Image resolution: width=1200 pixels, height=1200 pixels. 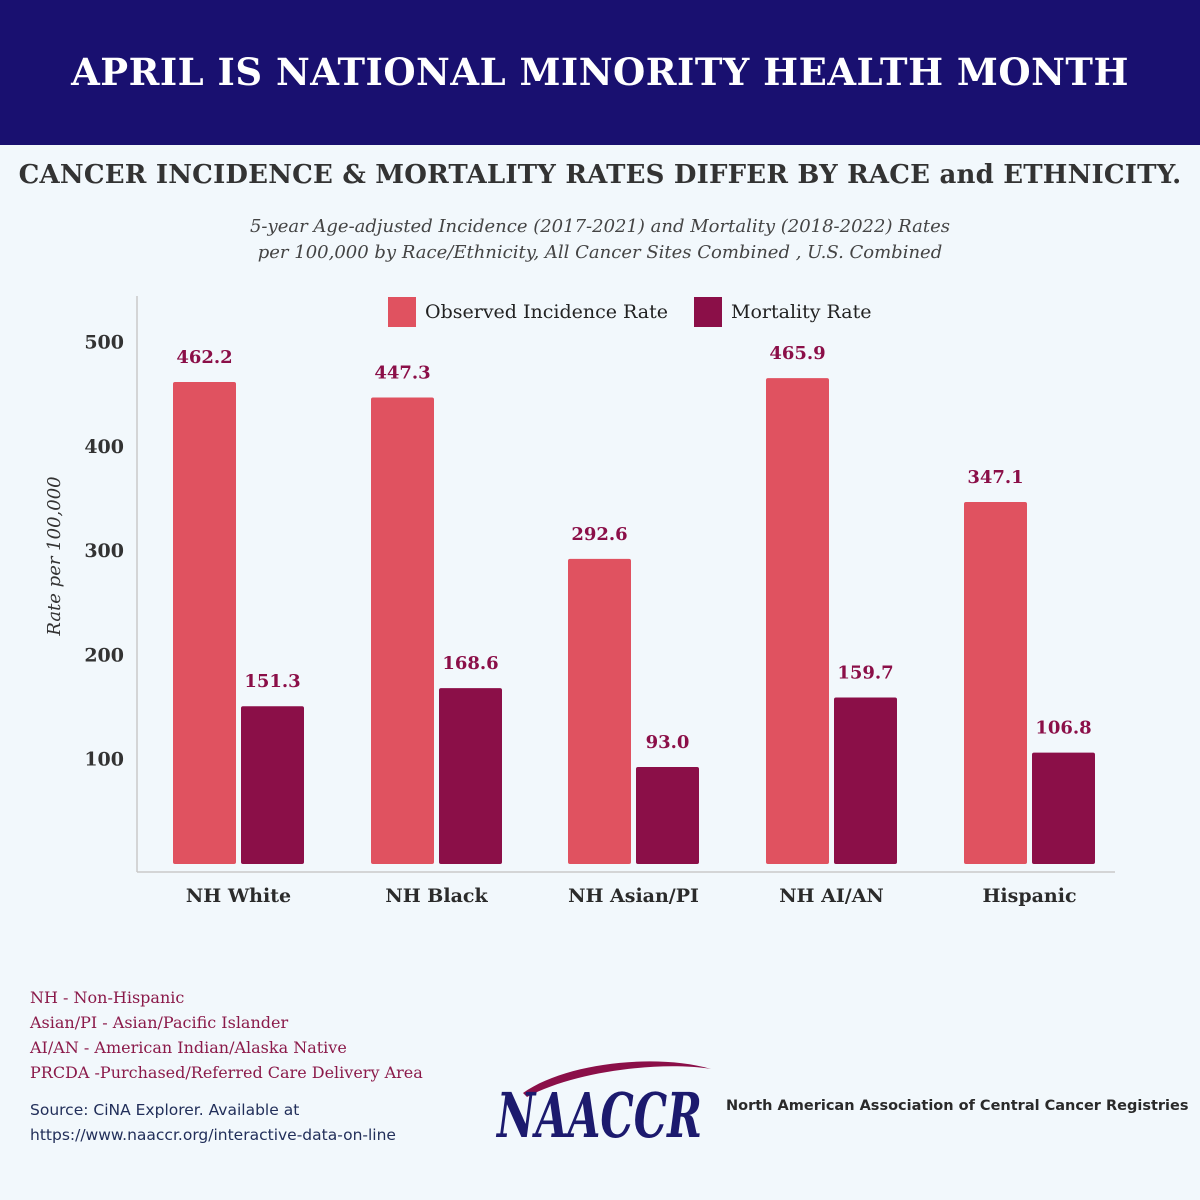 I want to click on data-label: 462.2, so click(x=204, y=357).